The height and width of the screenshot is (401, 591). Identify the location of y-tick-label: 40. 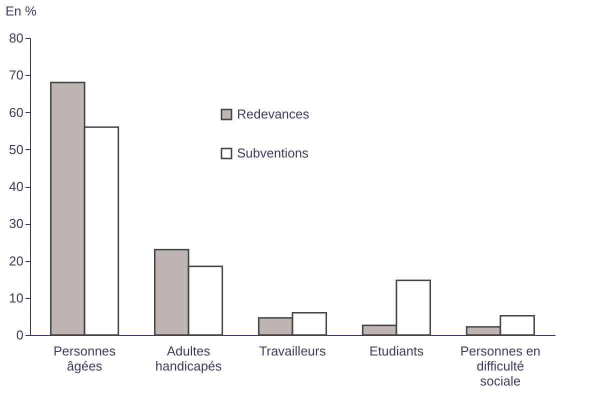
(16, 186).